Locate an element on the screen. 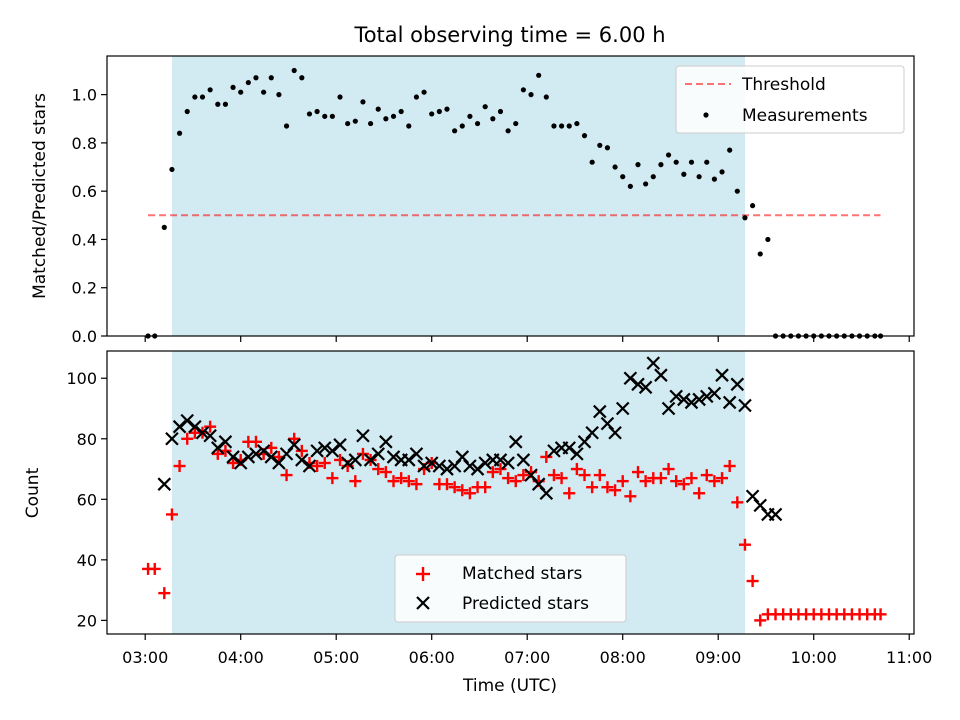 The width and height of the screenshot is (960, 720). bottom-y-axis-label: Count is located at coordinates (33, 492).